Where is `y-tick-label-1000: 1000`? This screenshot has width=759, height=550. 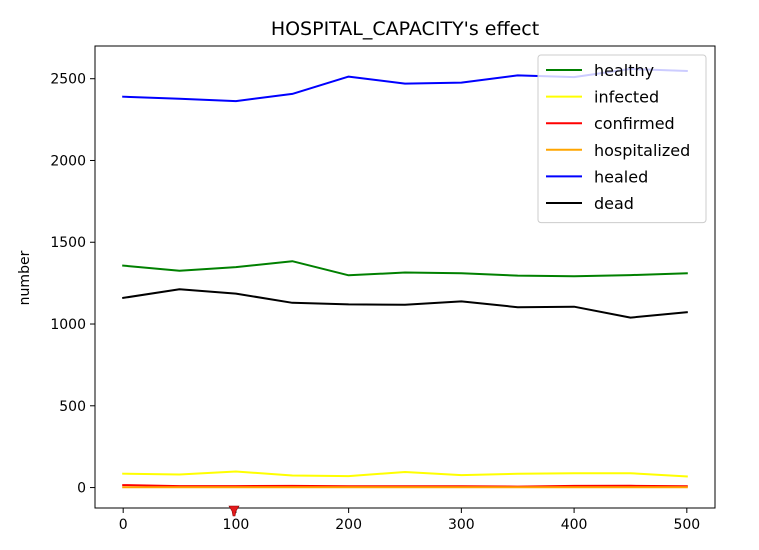 y-tick-label-1000: 1000 is located at coordinates (68, 325).